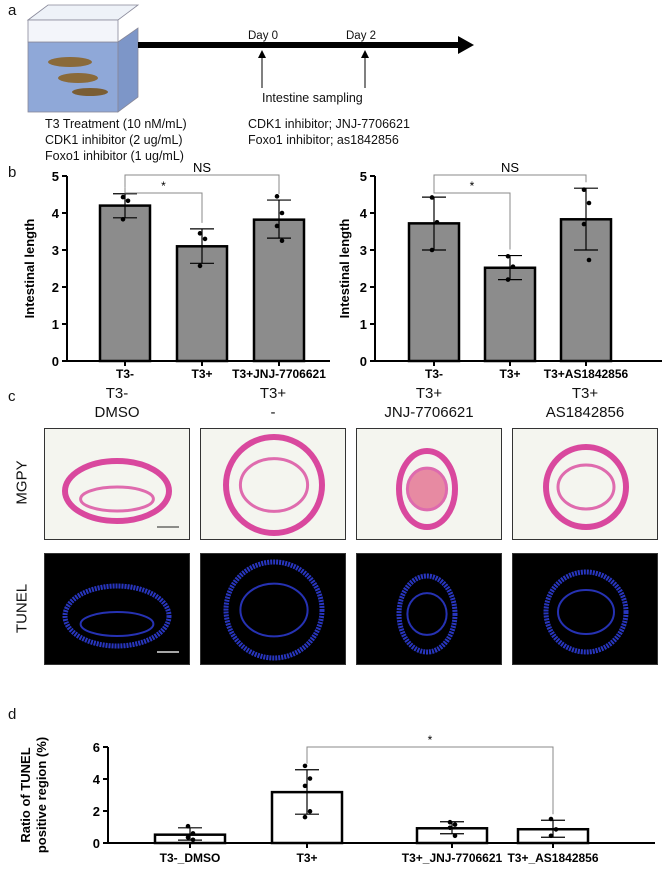  I want to click on bar, so click(510, 314).